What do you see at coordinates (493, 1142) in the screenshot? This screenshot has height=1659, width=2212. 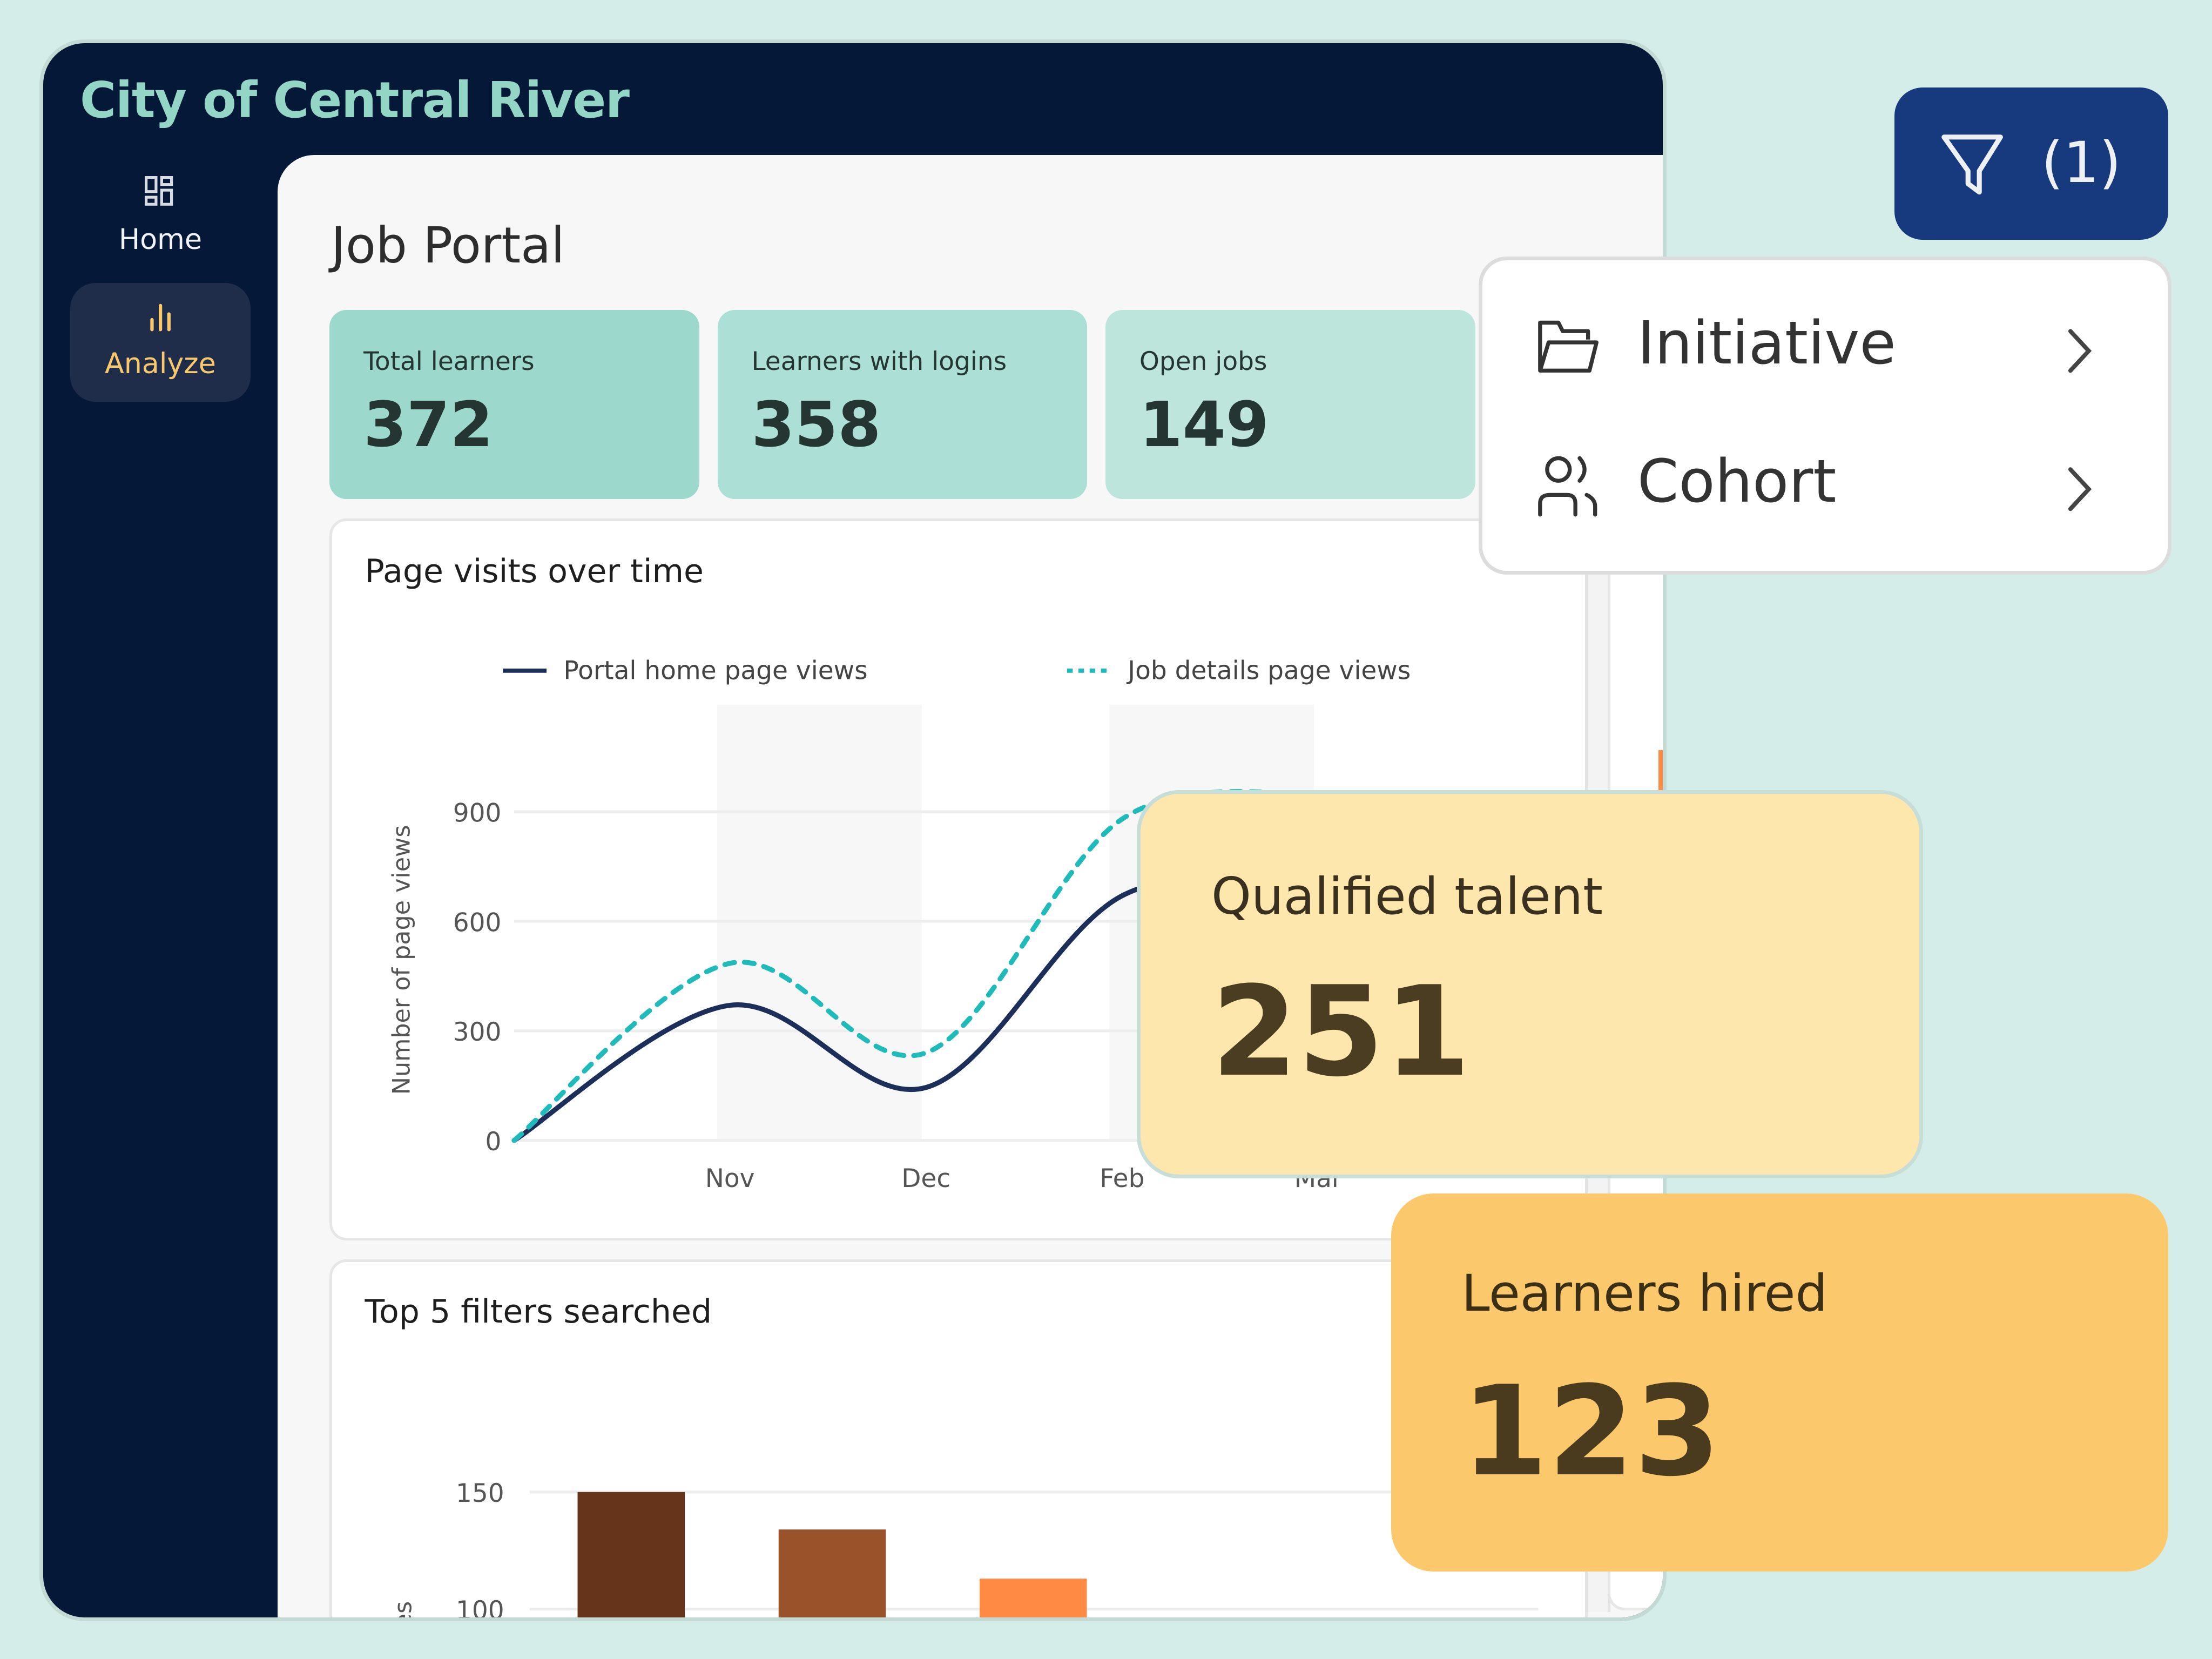 I see `y-tick-label: 0` at bounding box center [493, 1142].